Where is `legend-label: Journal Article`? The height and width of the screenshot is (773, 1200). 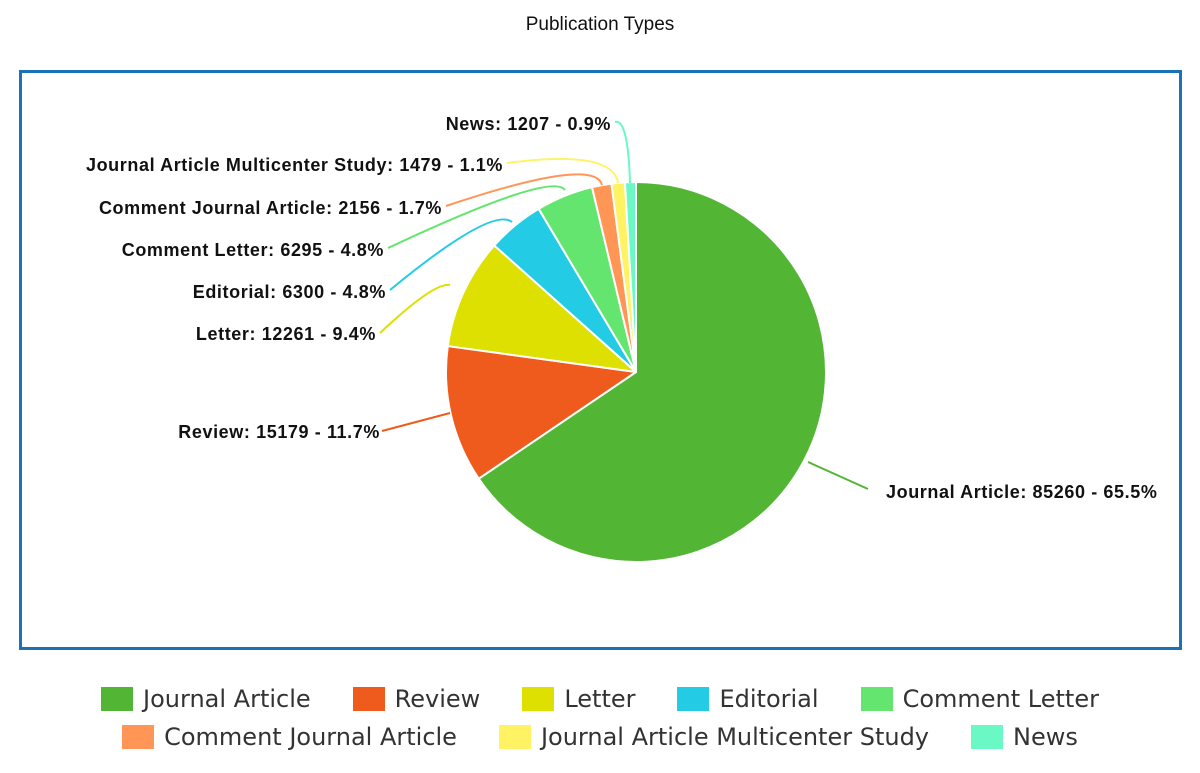
legend-label: Journal Article is located at coordinates (227, 699).